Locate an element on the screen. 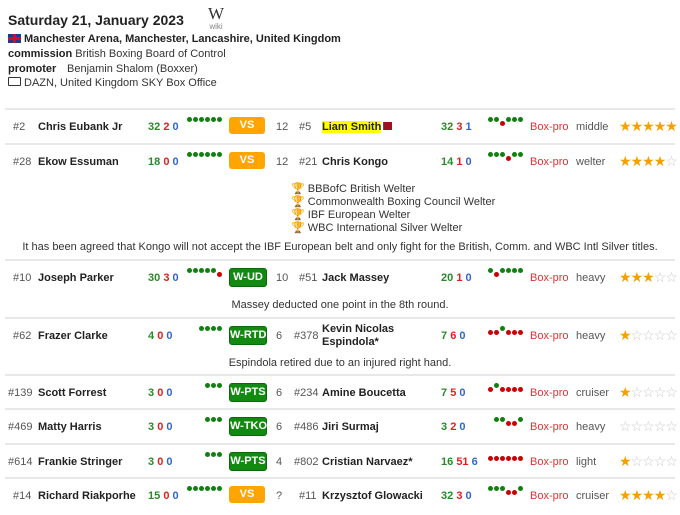  rating-stars: ★★★★☆ is located at coordinates (648, 495).